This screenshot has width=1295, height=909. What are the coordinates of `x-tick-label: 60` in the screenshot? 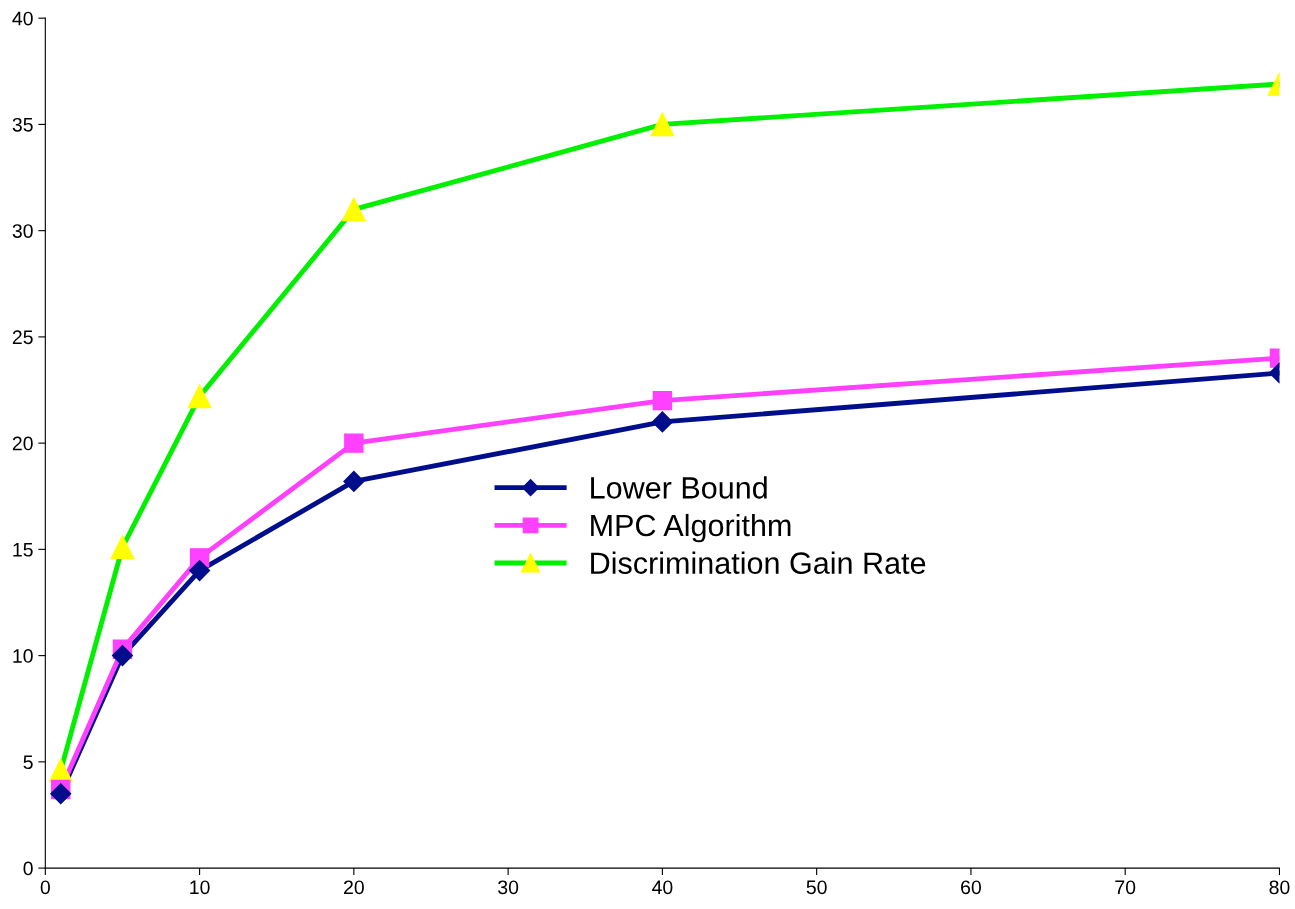 It's located at (971, 887).